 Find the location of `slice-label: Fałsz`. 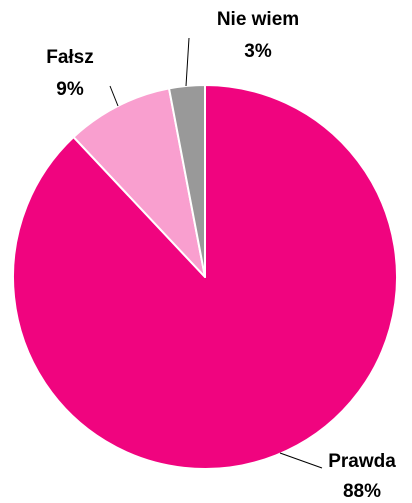

slice-label: Fałsz is located at coordinates (70, 57).